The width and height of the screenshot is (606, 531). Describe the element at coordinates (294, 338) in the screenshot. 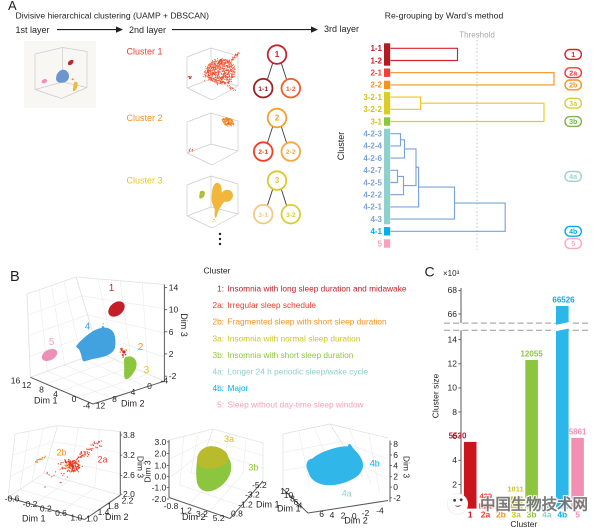

I see `svg-text:Insomnia with normal sleep dur: Insomnia with normal sleep duration` at that location.